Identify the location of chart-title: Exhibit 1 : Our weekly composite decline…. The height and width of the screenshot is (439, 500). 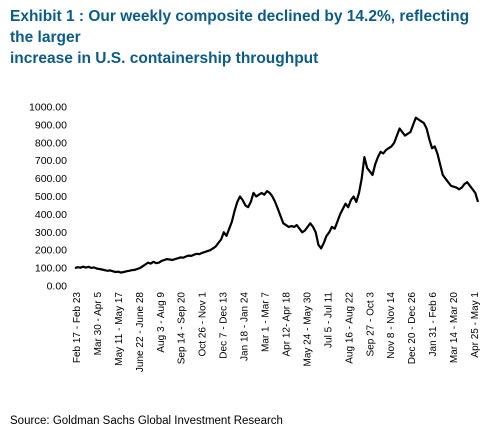
(250, 37).